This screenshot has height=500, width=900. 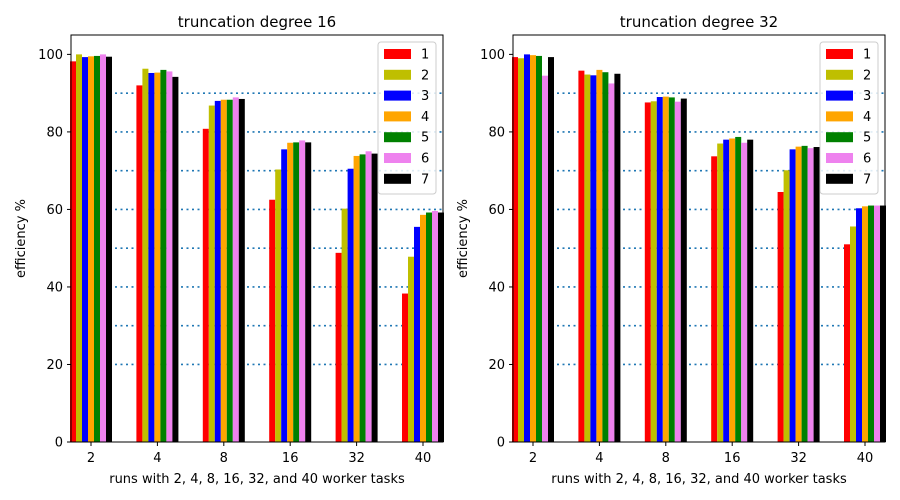 What do you see at coordinates (496, 365) in the screenshot?
I see `y-tick-label: 20` at bounding box center [496, 365].